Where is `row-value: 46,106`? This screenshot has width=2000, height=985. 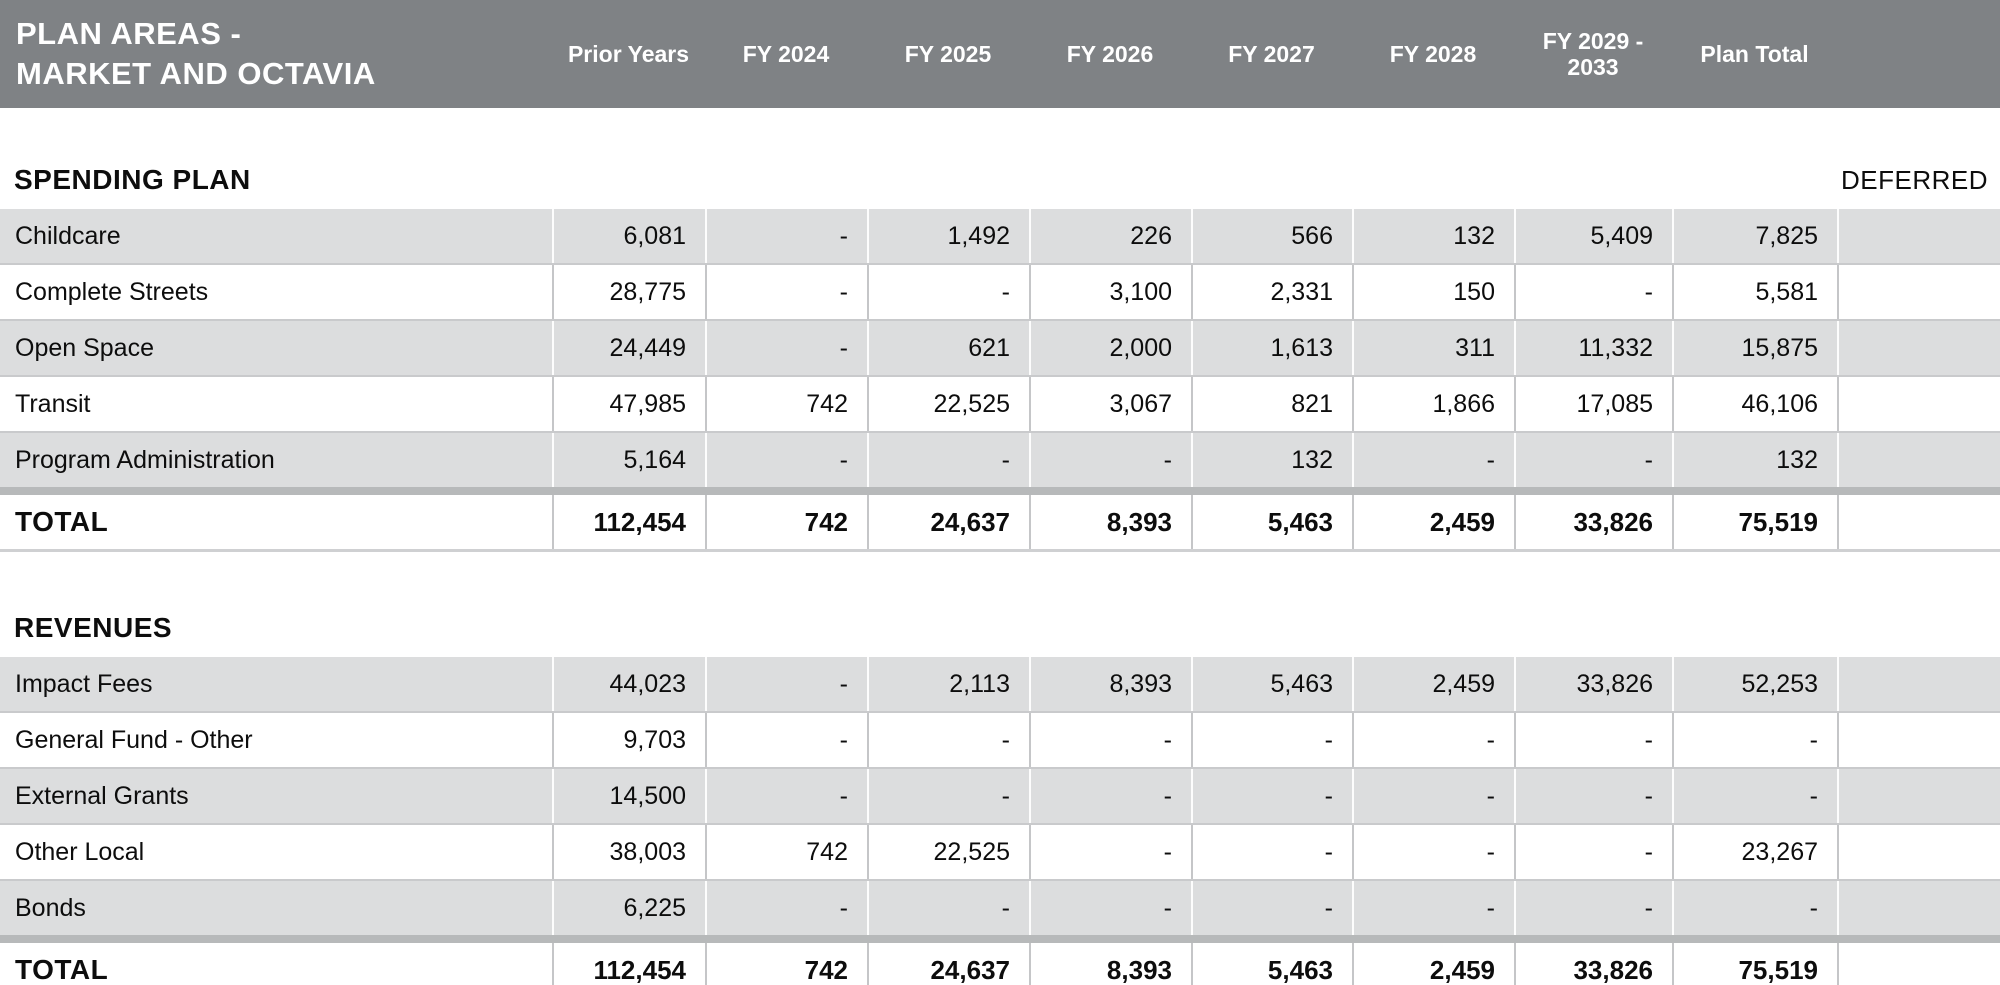
row-value: 46,106 is located at coordinates (1754, 404).